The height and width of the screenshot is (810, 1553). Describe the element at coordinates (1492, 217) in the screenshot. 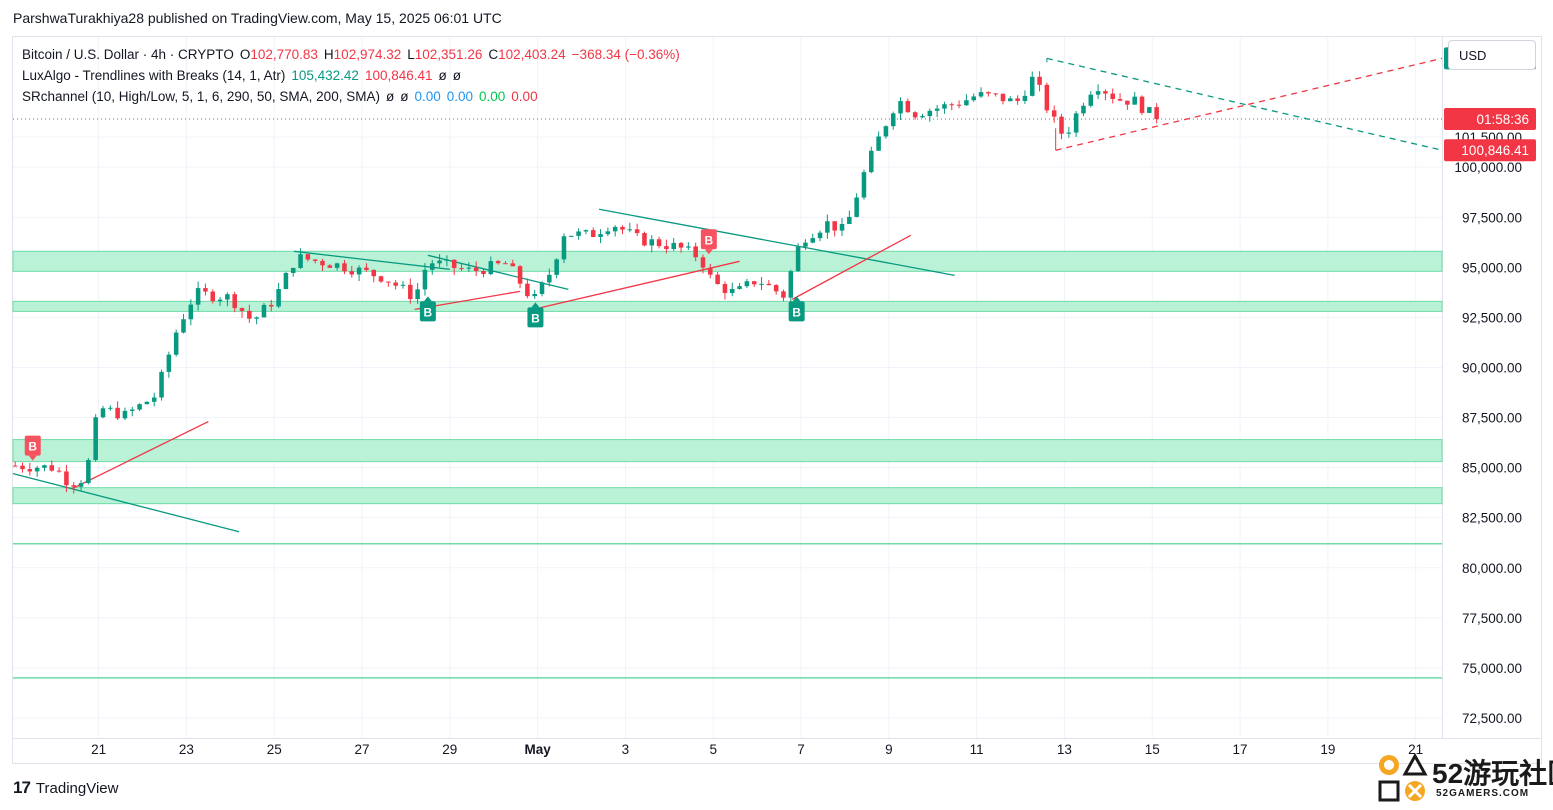

I see `y-tick-label: 97,500.00` at that location.